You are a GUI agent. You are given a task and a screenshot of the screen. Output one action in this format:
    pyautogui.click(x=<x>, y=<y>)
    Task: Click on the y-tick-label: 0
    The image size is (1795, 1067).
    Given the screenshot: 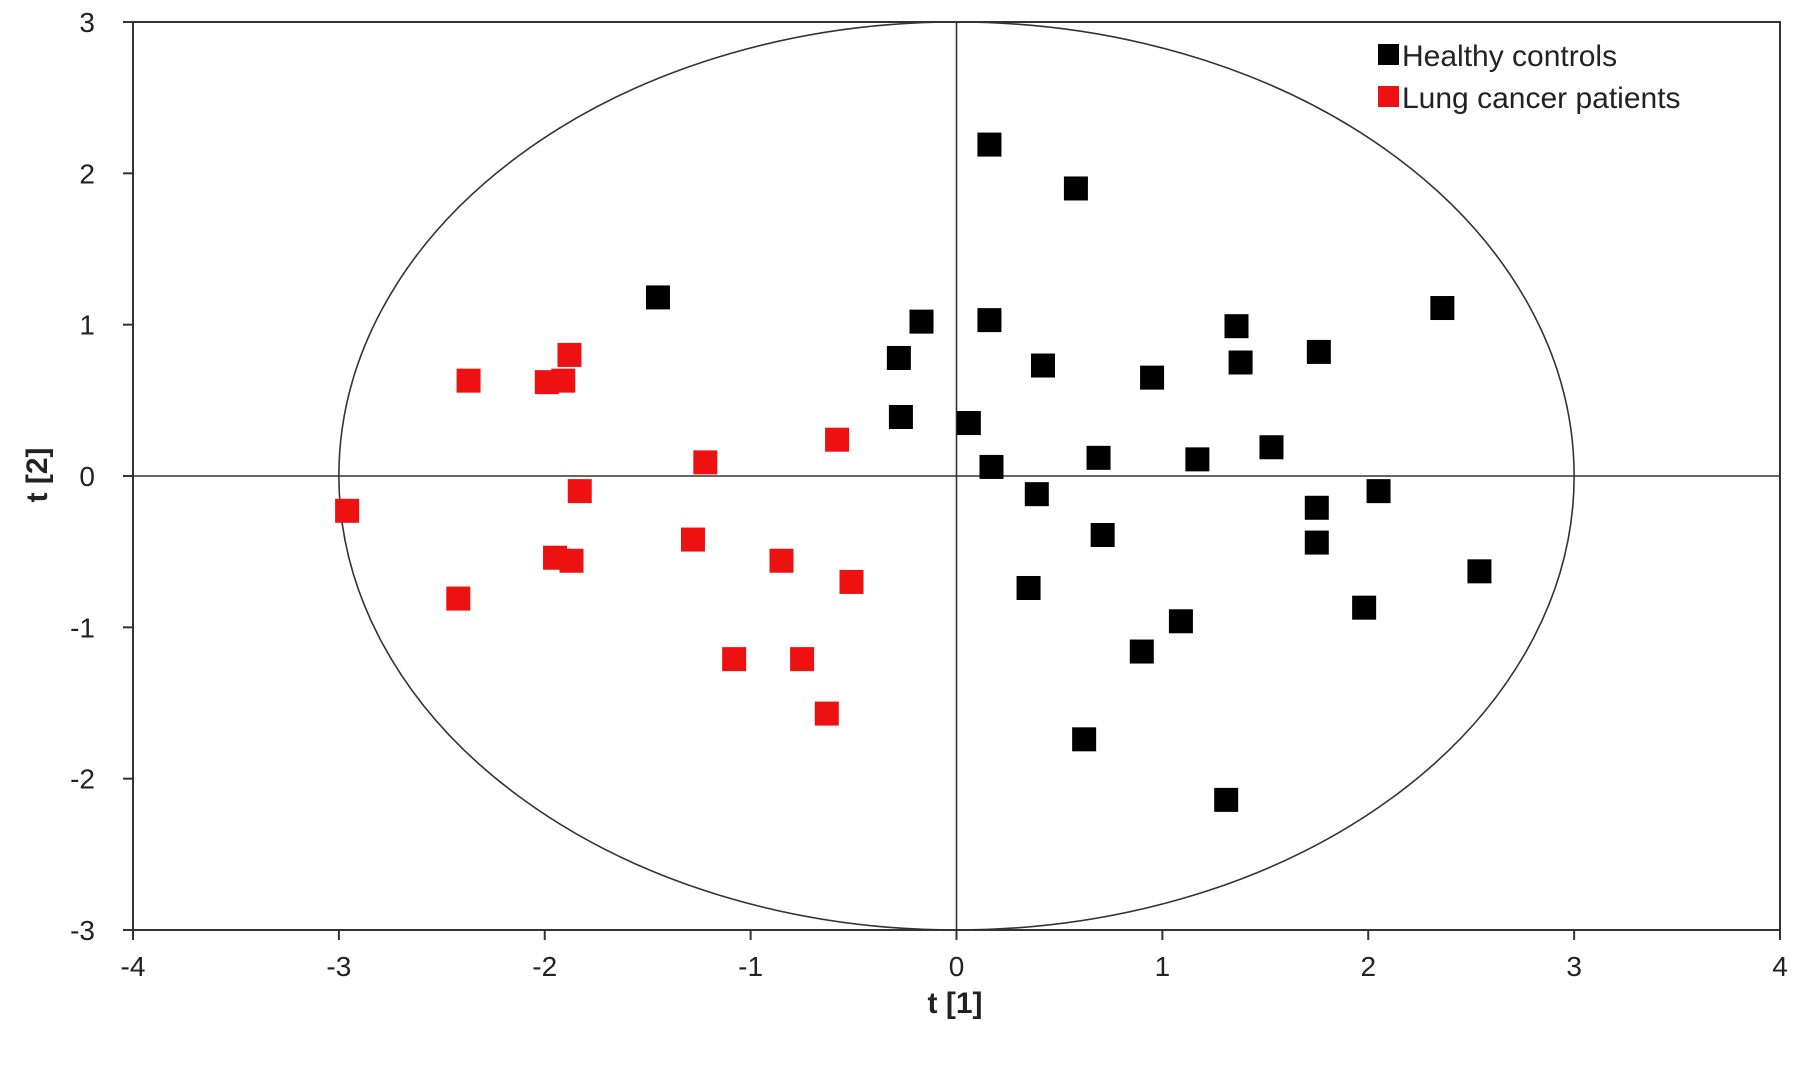 What is the action you would take?
    pyautogui.click(x=87, y=476)
    